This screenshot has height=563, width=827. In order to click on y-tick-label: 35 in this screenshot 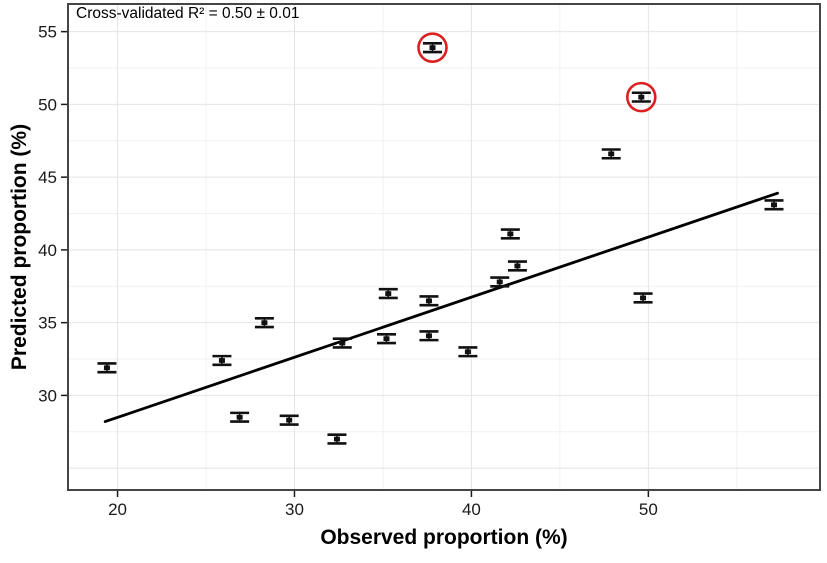, I will do `click(47, 323)`.